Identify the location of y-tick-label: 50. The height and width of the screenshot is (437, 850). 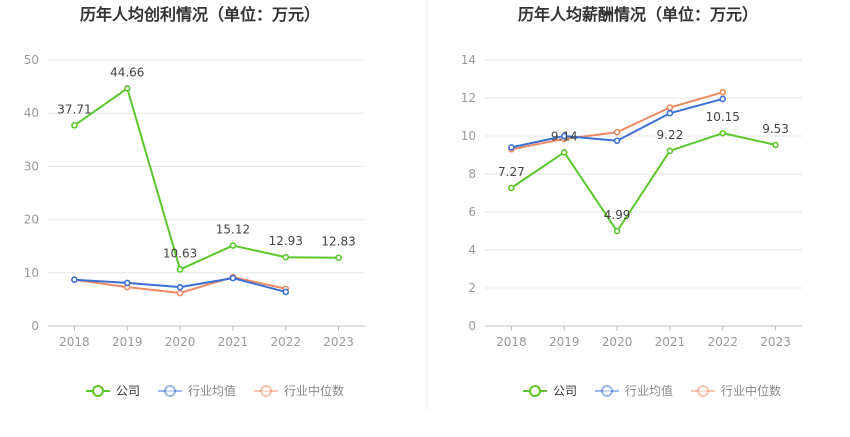
(31, 60).